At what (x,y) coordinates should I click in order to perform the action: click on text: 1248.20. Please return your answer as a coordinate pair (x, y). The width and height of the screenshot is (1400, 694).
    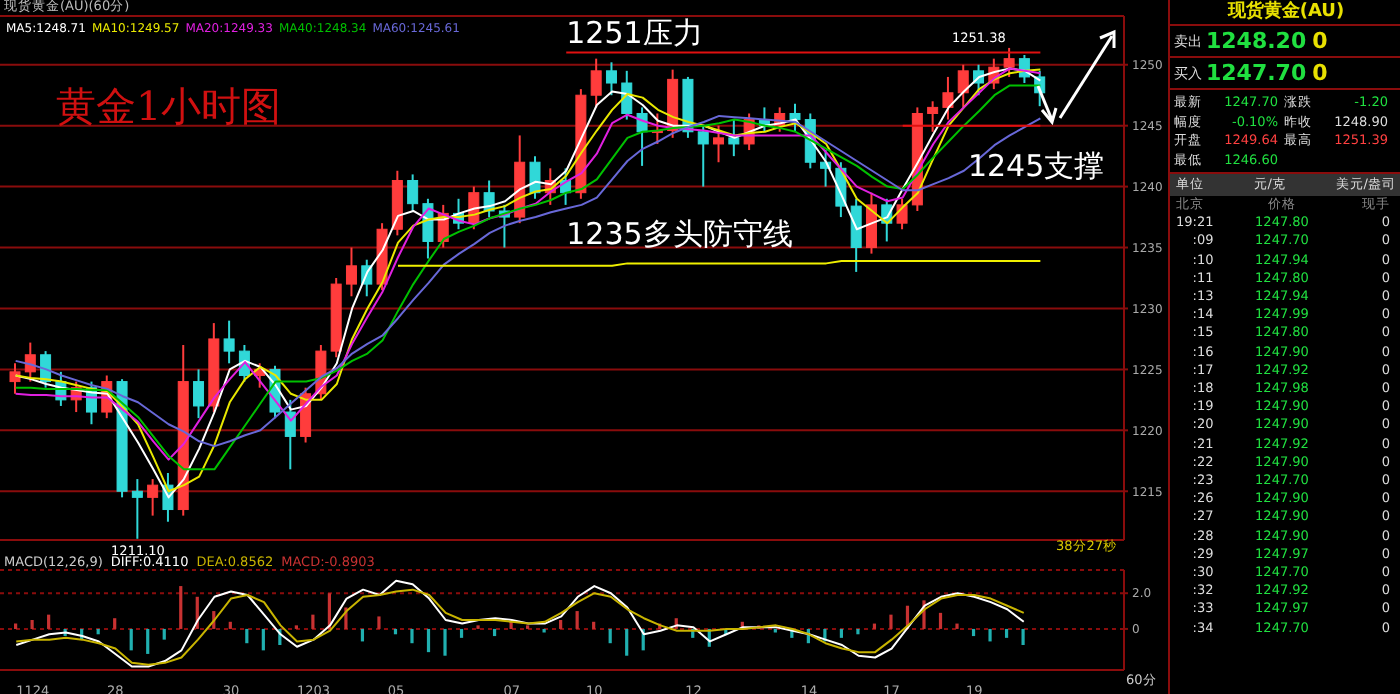
    Looking at the image, I should click on (1256, 41).